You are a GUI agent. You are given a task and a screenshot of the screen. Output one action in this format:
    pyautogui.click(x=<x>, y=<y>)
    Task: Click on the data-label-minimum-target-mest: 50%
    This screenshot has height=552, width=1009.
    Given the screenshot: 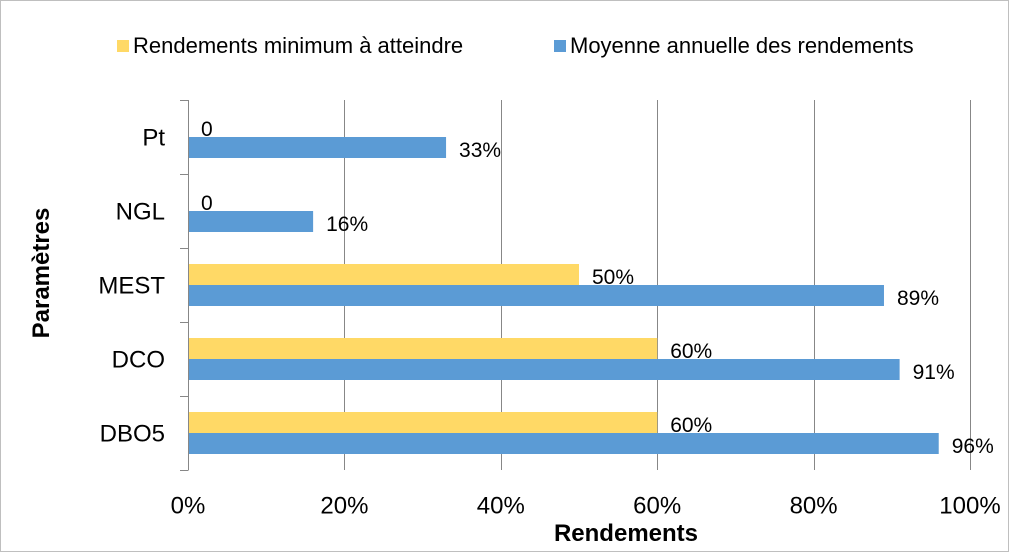 What is the action you would take?
    pyautogui.click(x=613, y=277)
    